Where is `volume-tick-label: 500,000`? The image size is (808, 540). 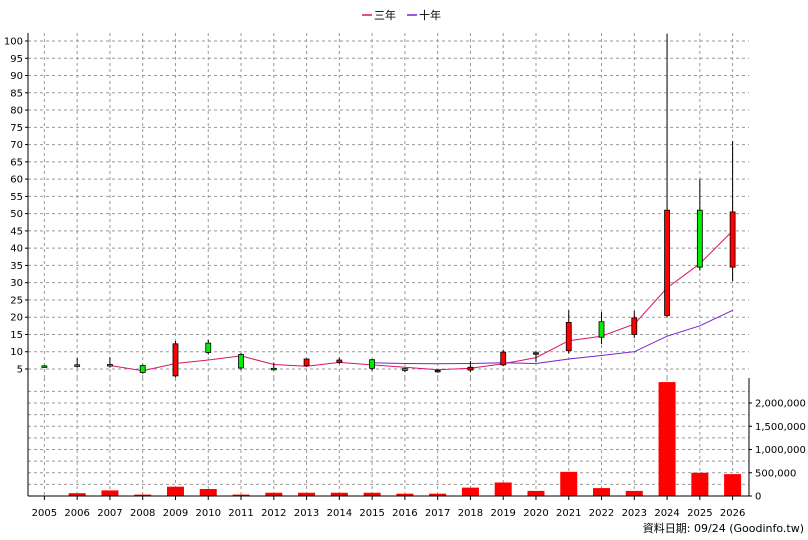 volume-tick-label: 500,000 is located at coordinates (775, 473).